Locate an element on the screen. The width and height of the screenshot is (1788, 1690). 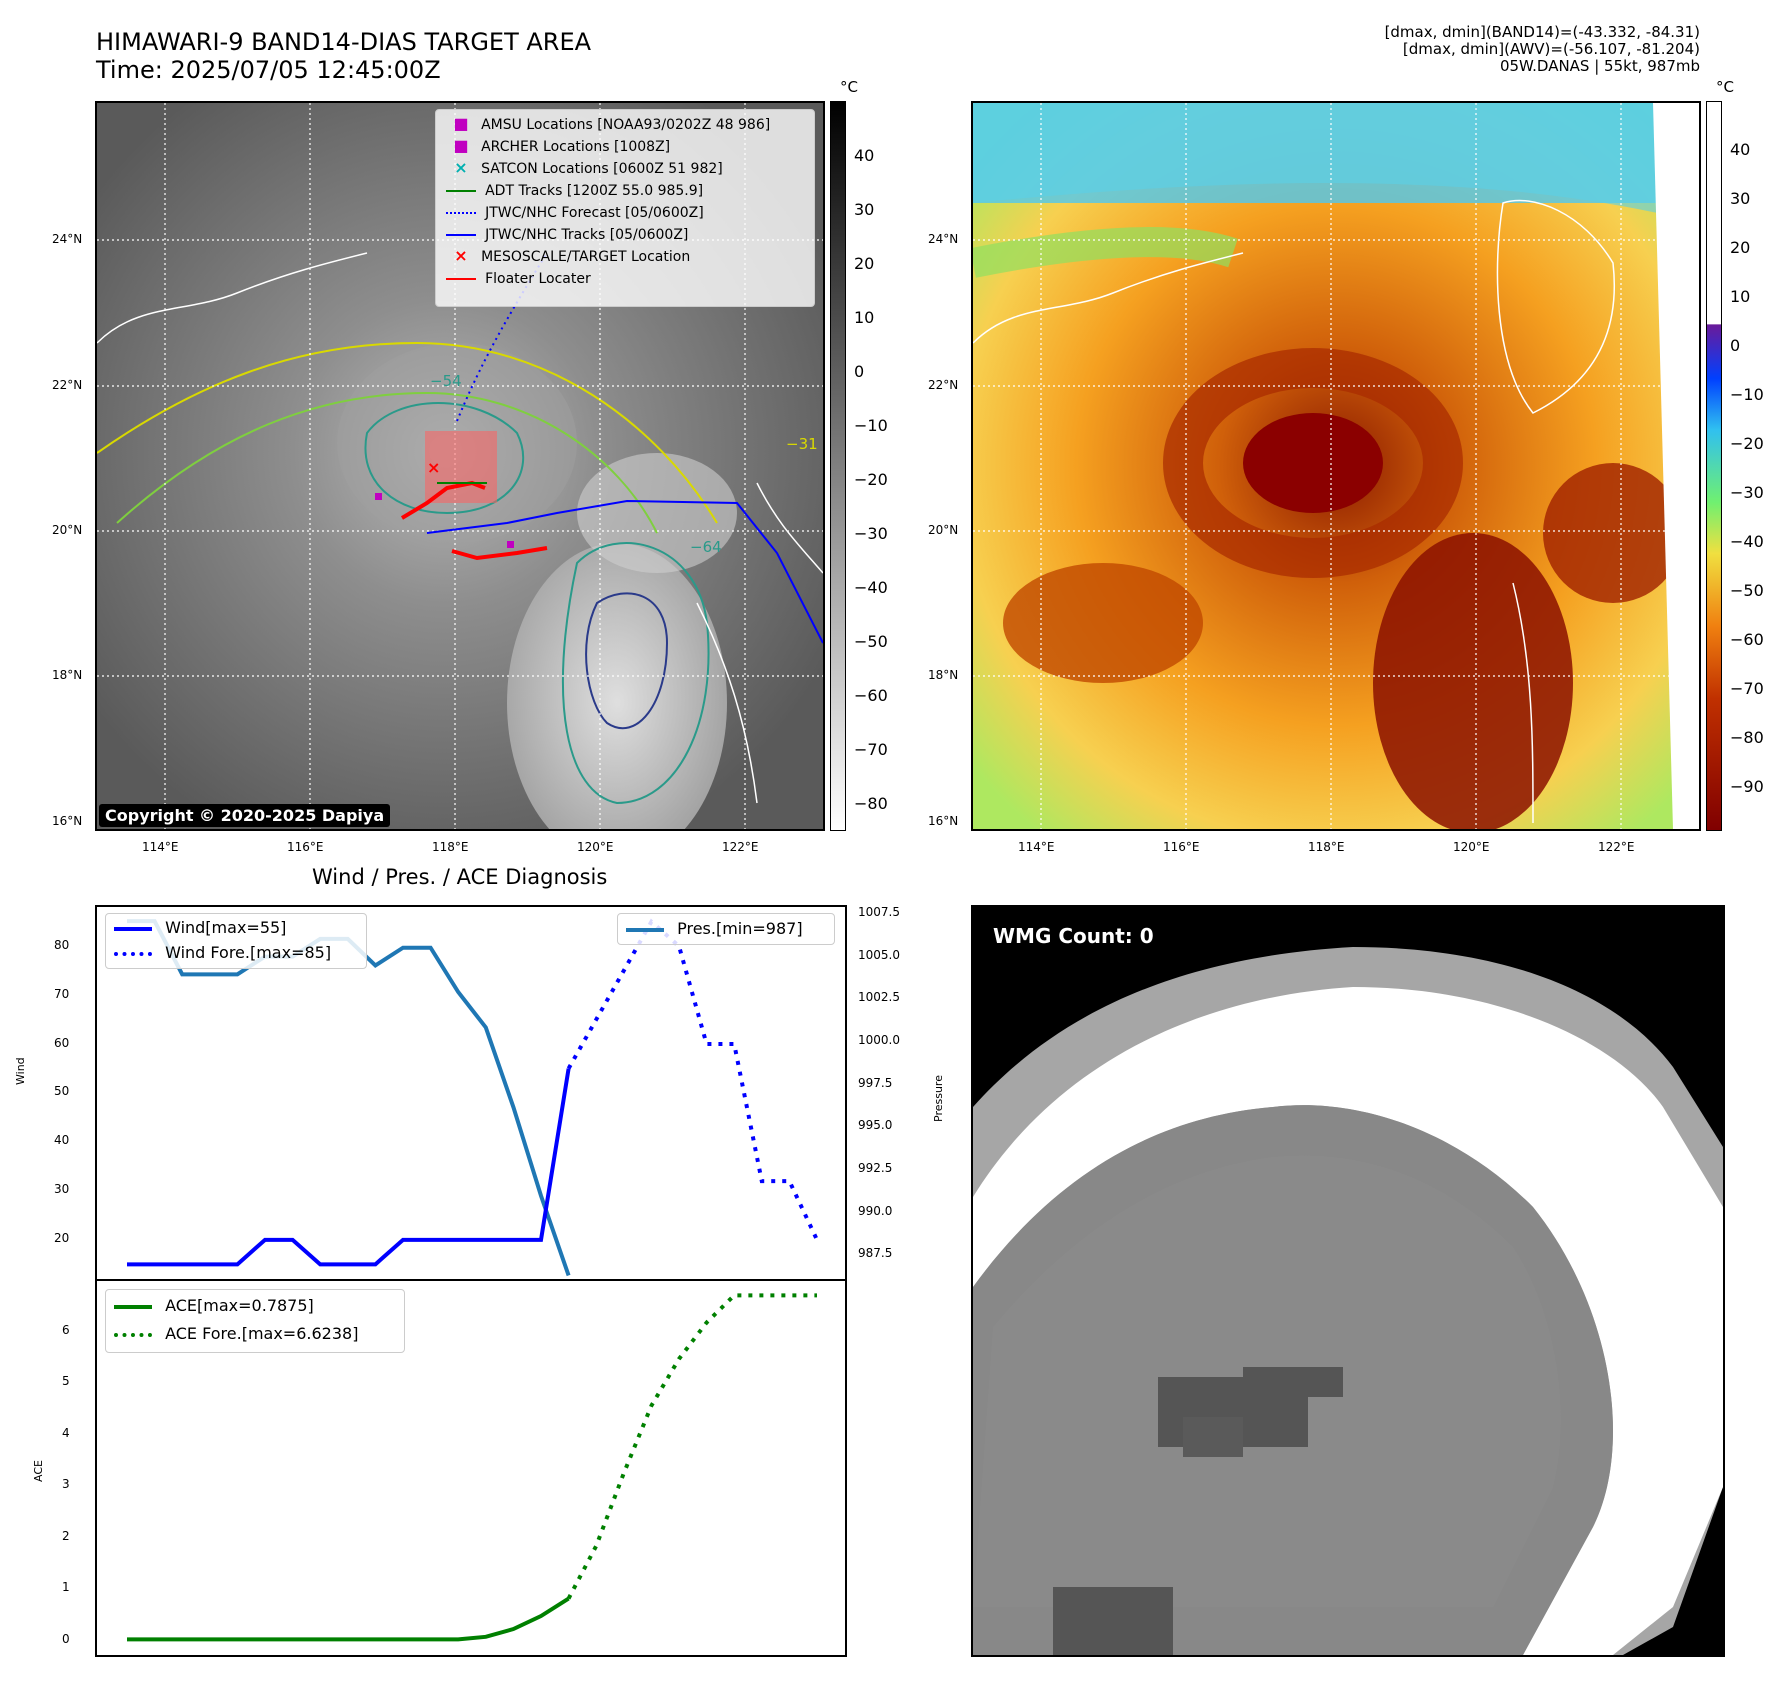
colorbar-1-tick: −10 is located at coordinates (871, 425).